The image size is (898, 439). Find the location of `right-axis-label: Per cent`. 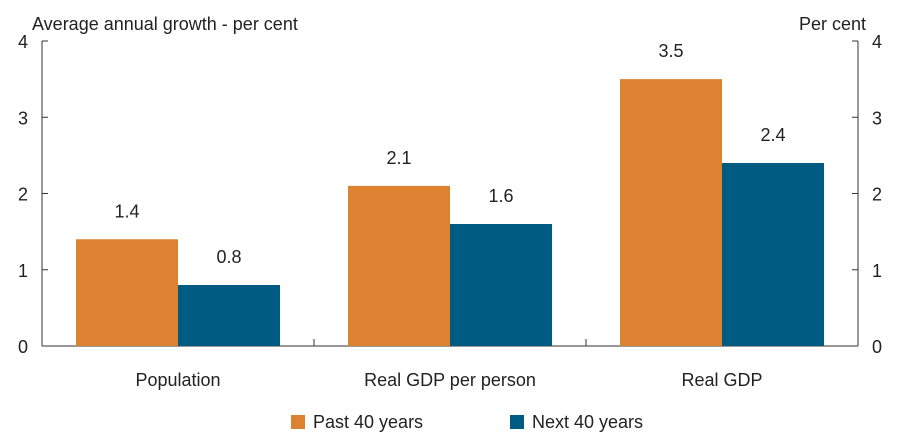

right-axis-label: Per cent is located at coordinates (832, 24).